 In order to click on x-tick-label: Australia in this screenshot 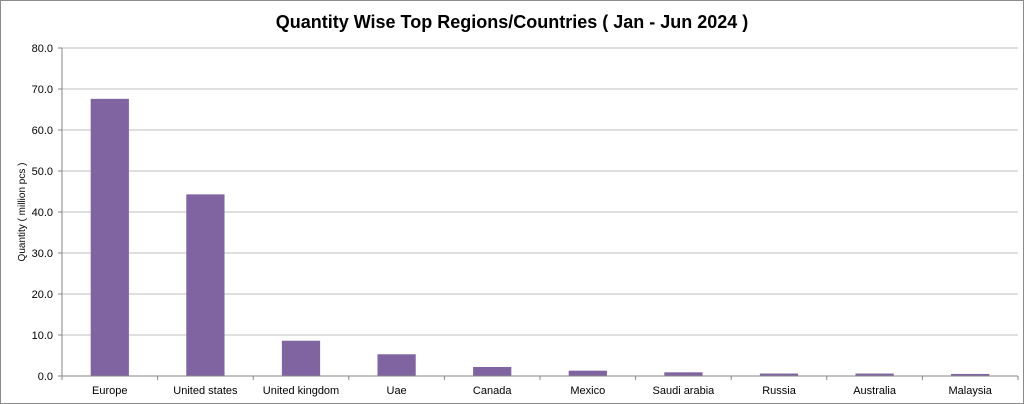, I will do `click(875, 391)`.